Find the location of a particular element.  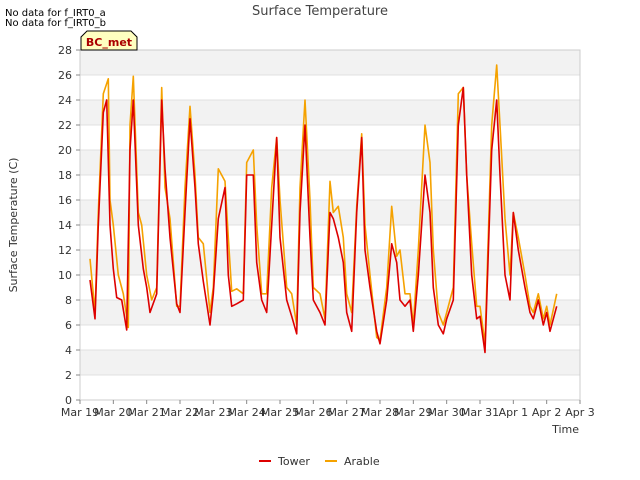

x-tick-label: Apr 1 is located at coordinates (514, 412).